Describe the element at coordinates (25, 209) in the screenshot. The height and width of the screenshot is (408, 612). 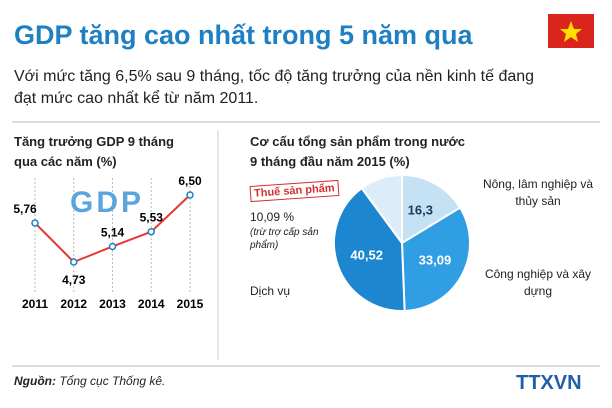
I see `value-label: 5,76` at that location.